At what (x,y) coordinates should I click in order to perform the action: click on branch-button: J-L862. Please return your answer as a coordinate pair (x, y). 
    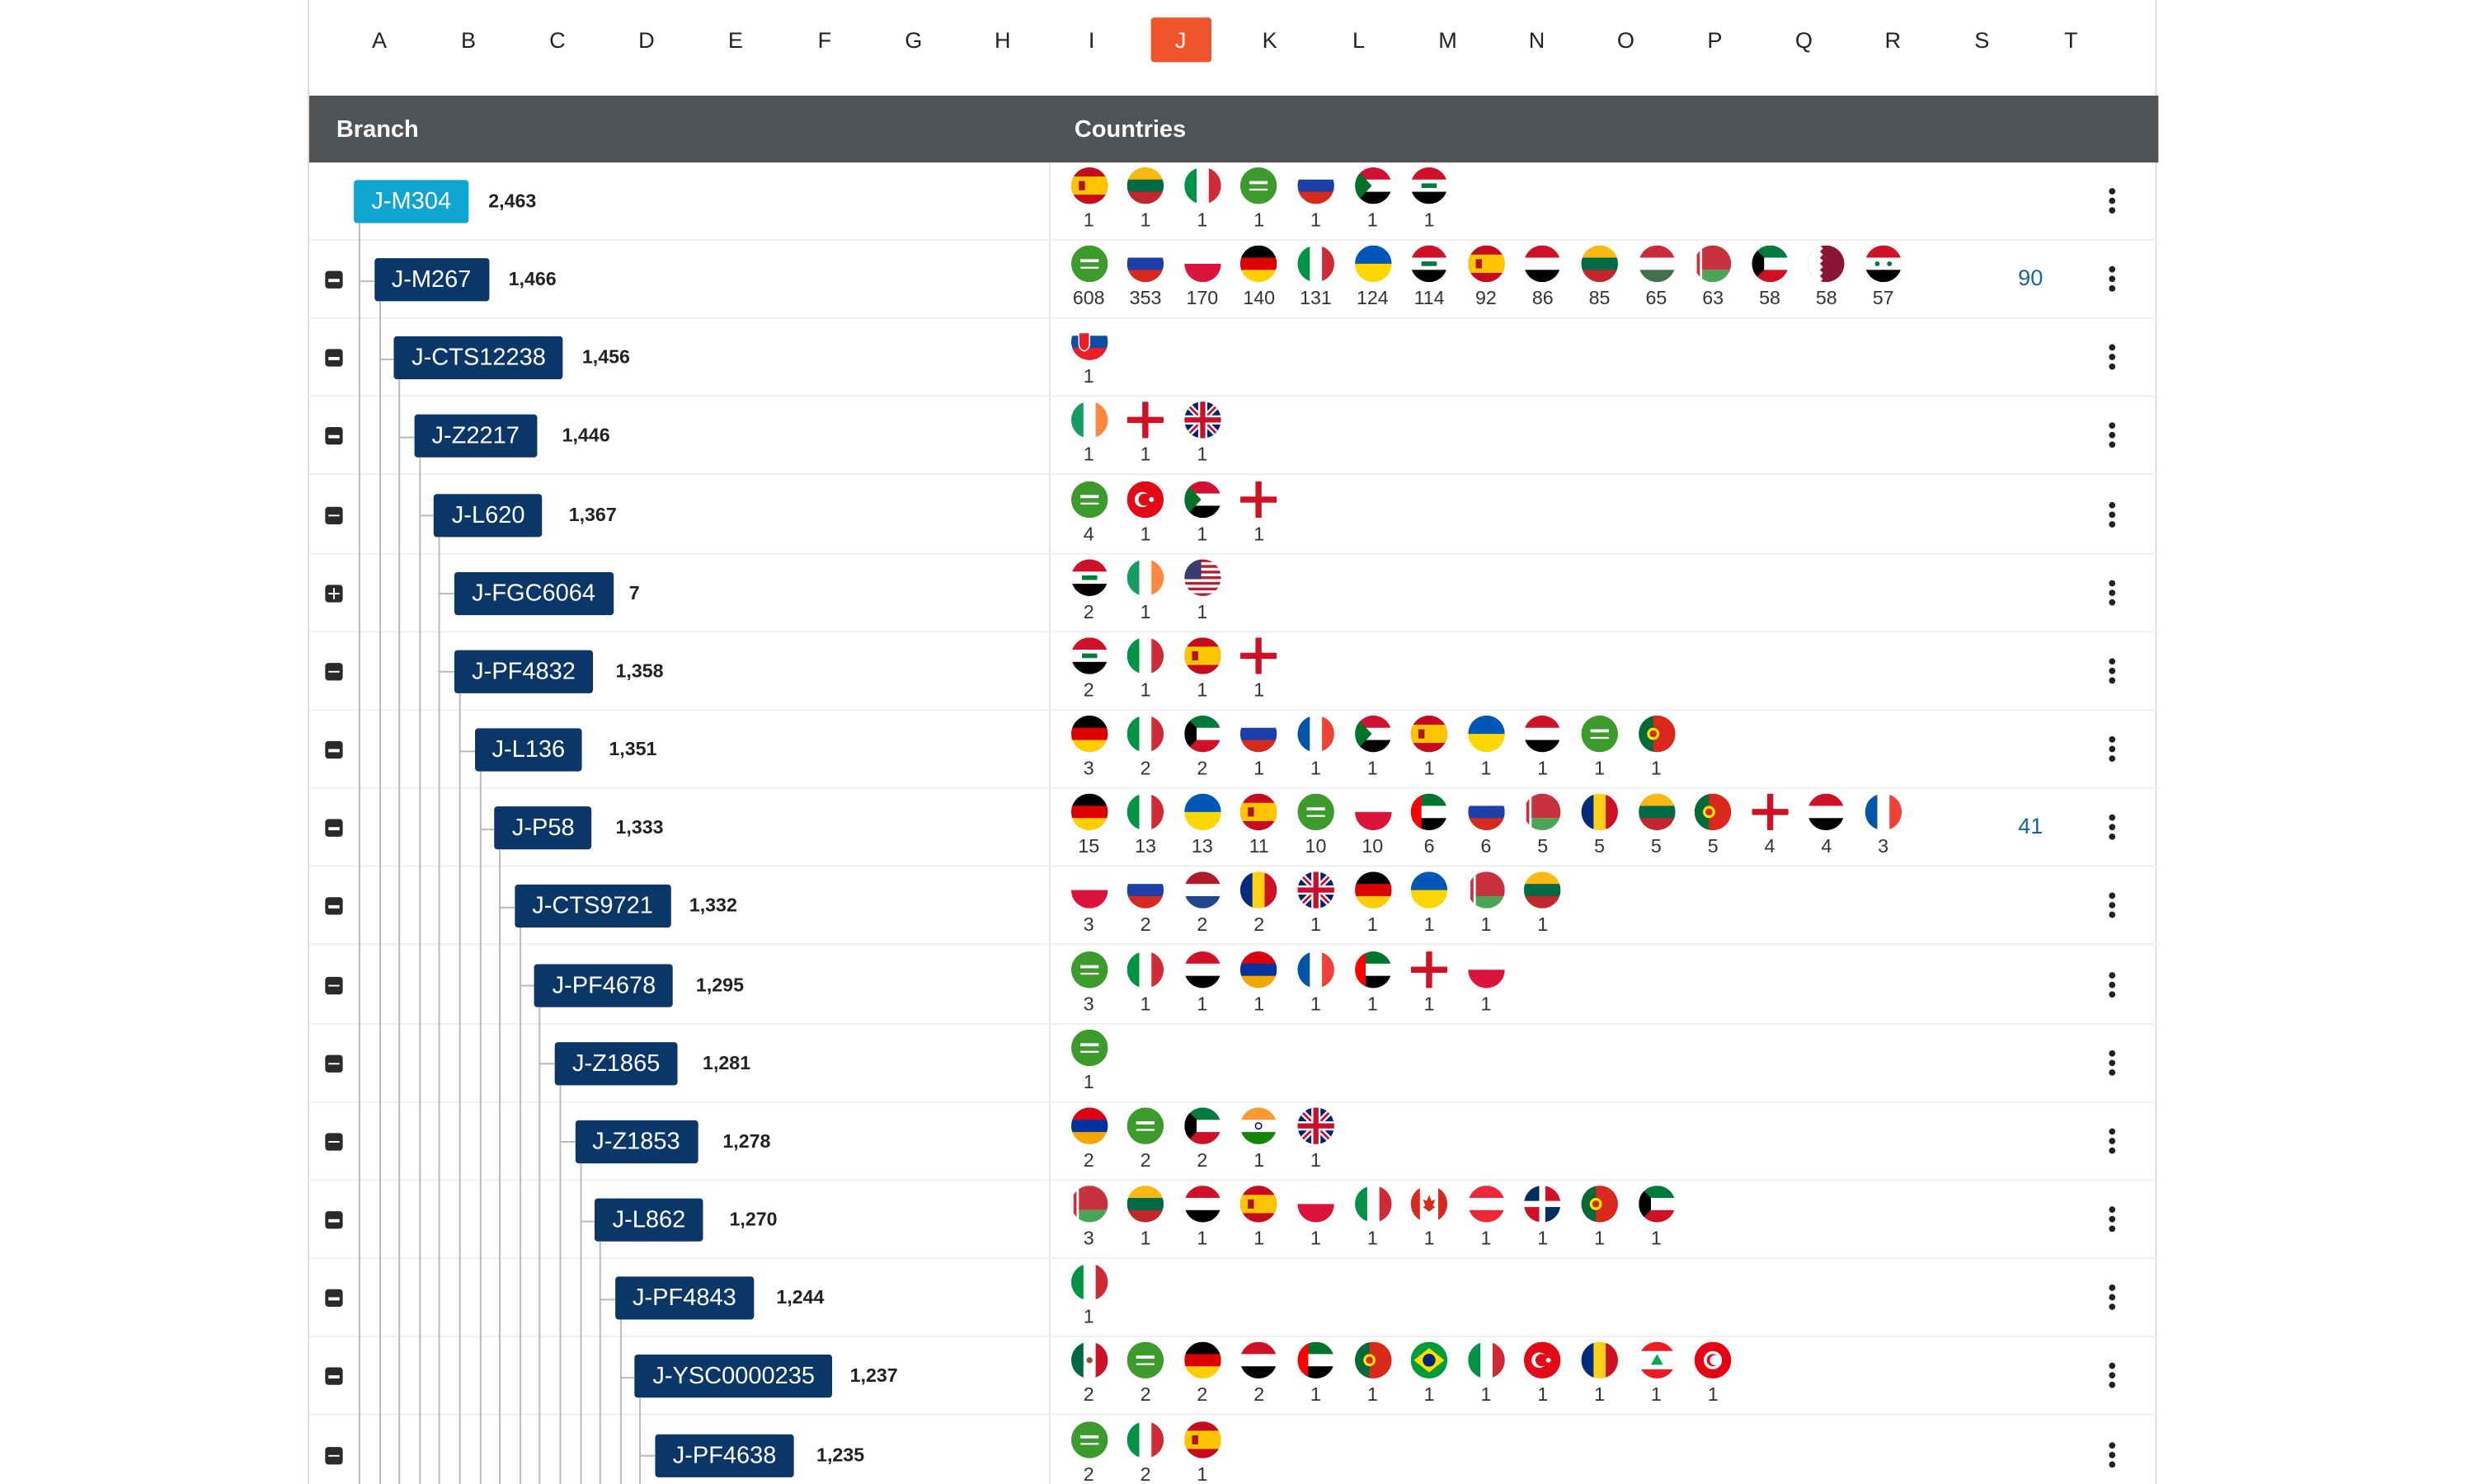
    Looking at the image, I should click on (649, 1220).